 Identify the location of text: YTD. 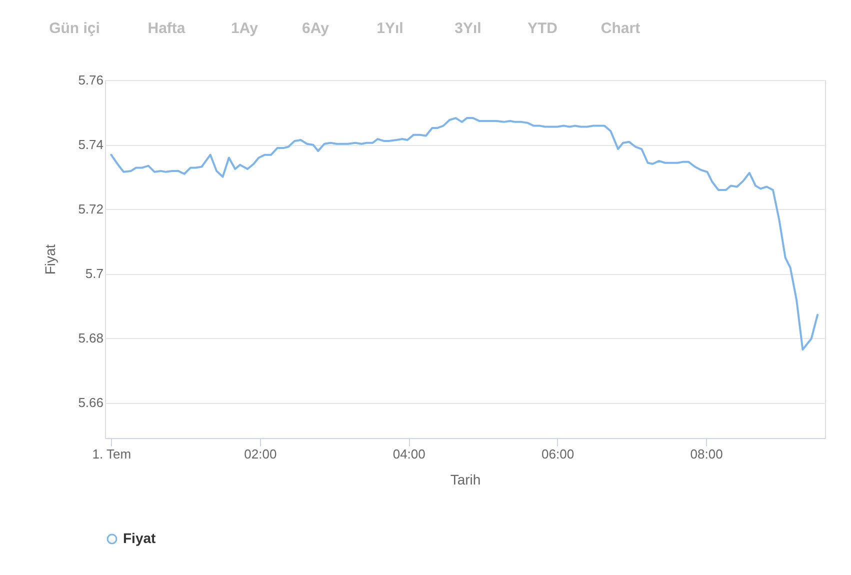
(543, 28).